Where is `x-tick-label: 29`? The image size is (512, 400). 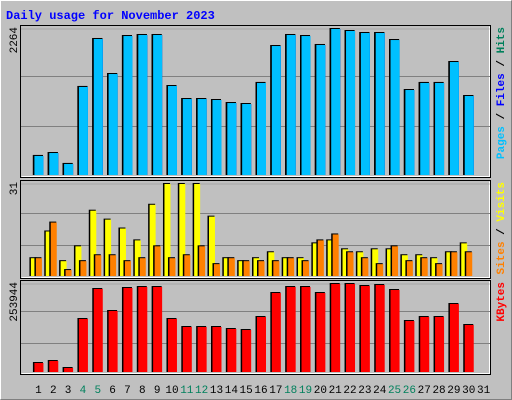 x-tick-label: 29 is located at coordinates (453, 391).